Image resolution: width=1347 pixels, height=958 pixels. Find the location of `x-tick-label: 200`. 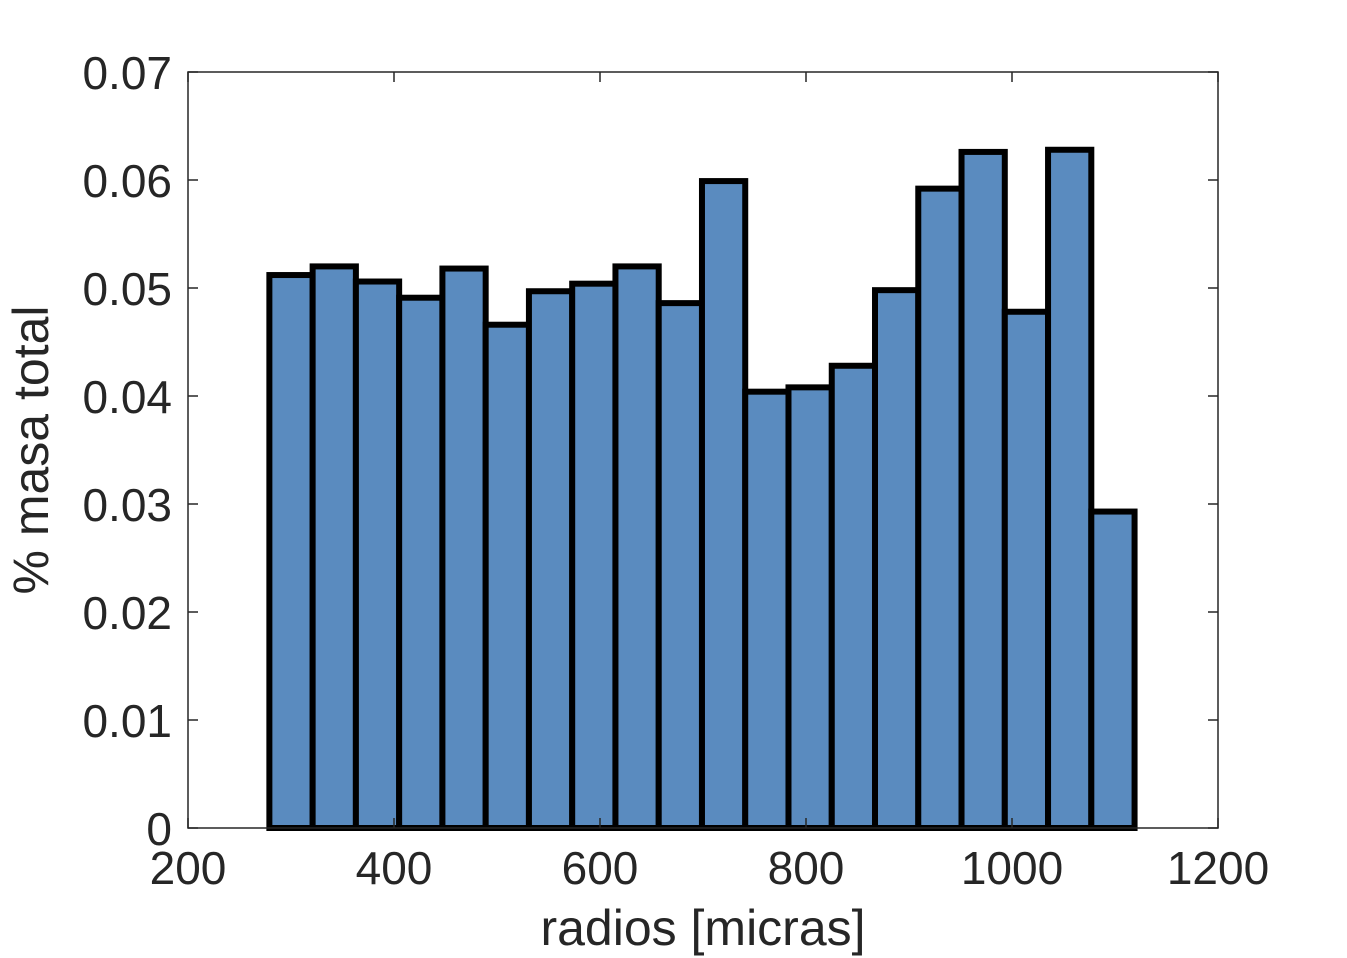

x-tick-label: 200 is located at coordinates (188, 868).